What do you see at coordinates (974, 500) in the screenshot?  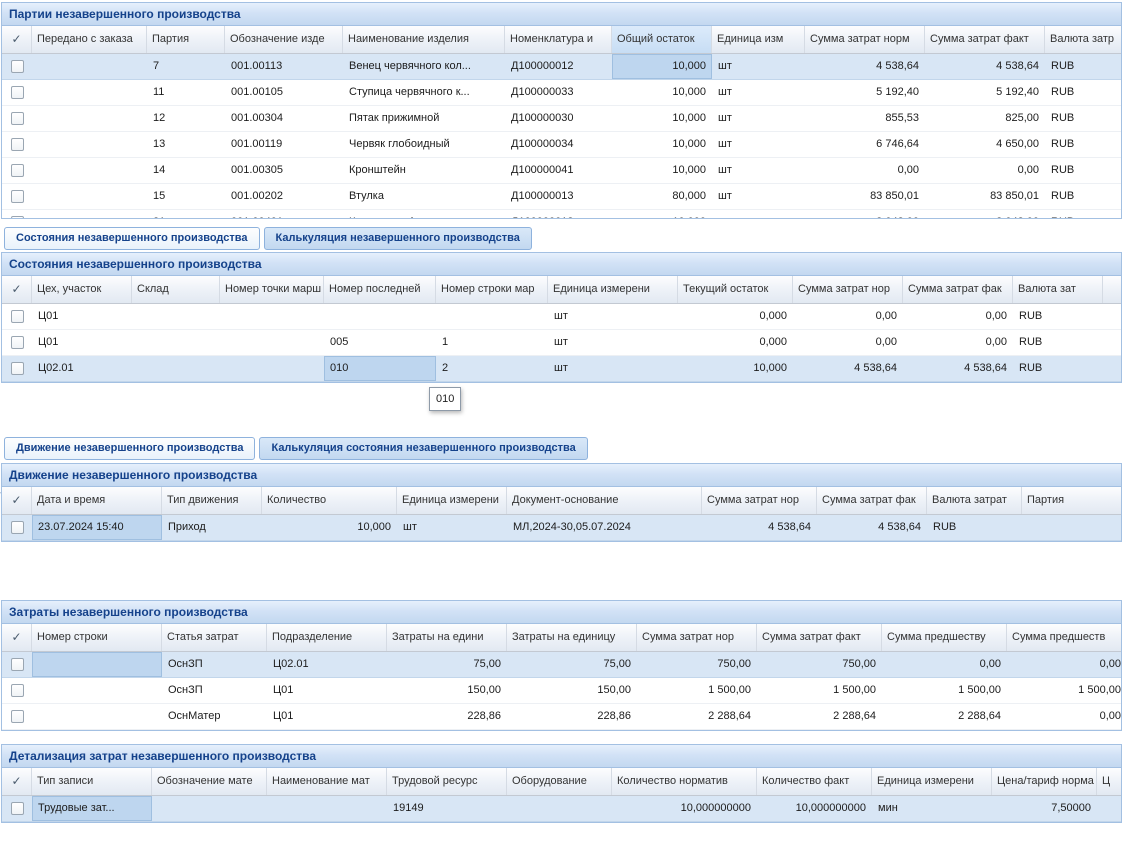 I see `column-header: Валюта затрат` at bounding box center [974, 500].